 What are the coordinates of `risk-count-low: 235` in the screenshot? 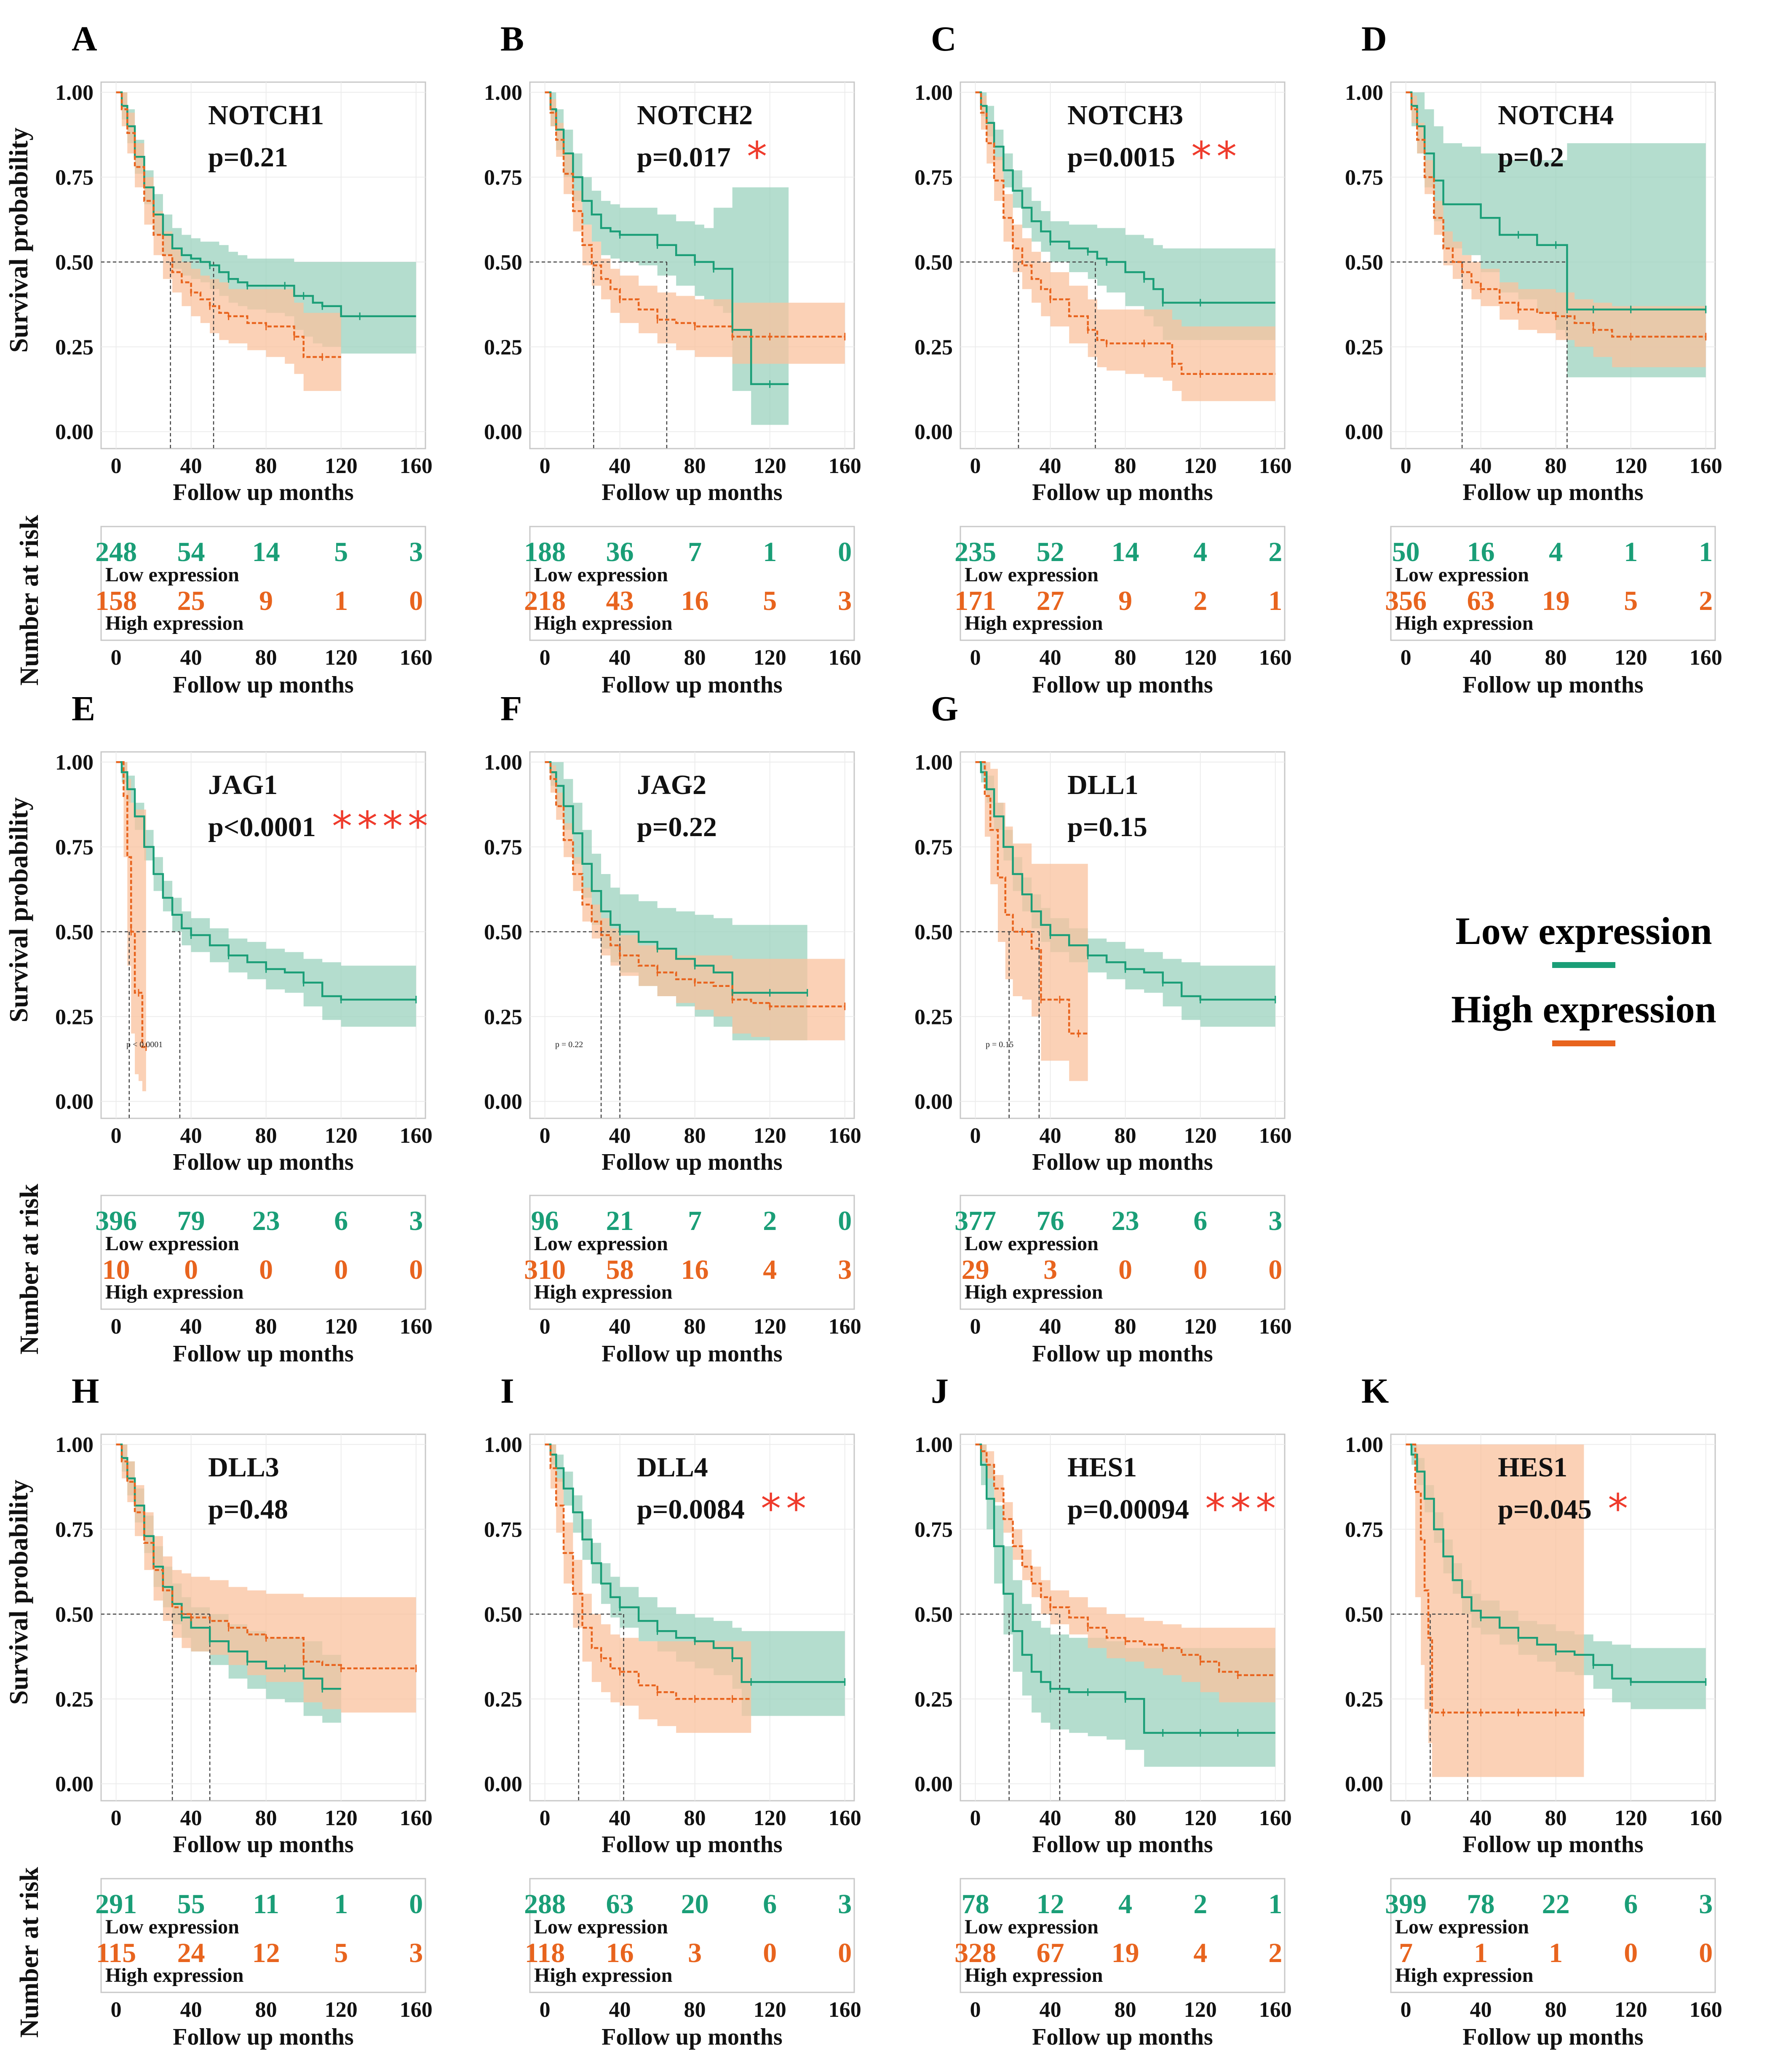 It's located at (975, 552).